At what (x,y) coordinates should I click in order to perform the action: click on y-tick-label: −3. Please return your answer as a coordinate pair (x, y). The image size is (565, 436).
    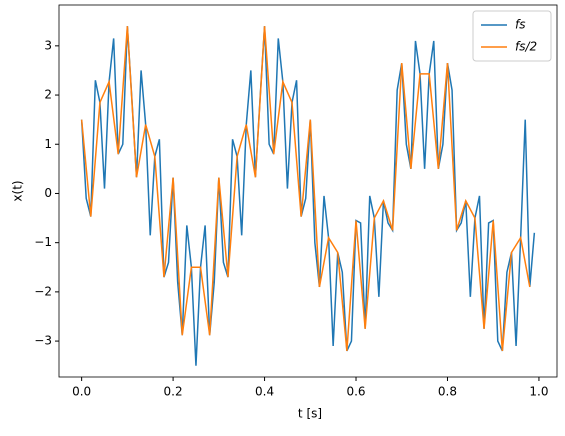
    Looking at the image, I should click on (43, 341).